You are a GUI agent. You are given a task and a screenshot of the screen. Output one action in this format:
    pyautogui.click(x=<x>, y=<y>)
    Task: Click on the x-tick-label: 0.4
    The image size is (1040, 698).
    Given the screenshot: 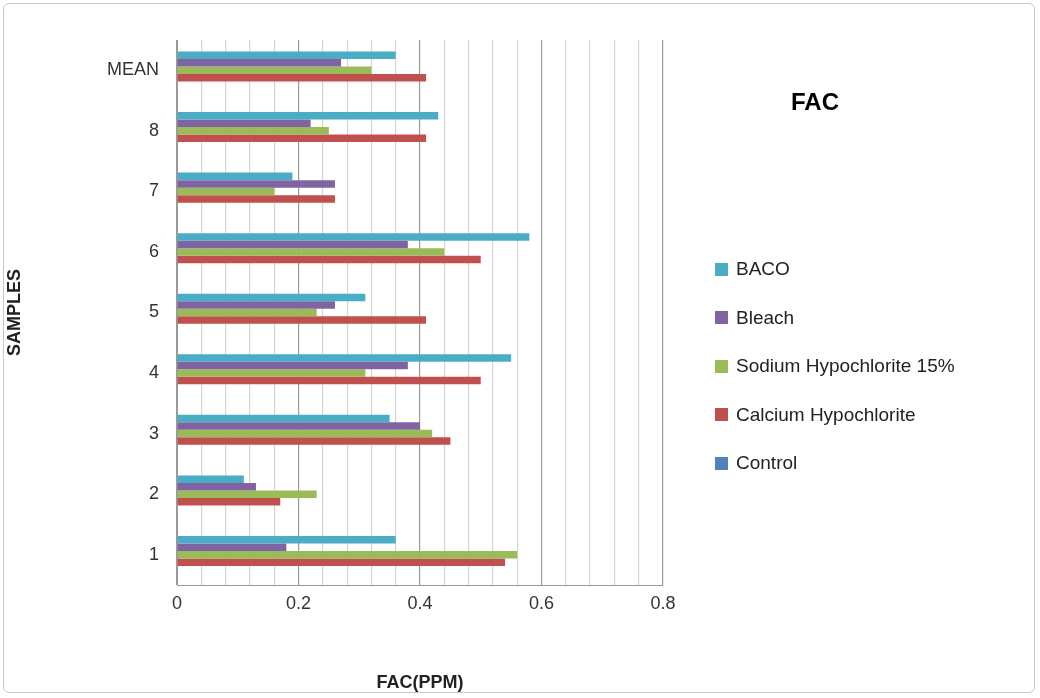 What is the action you would take?
    pyautogui.click(x=420, y=602)
    